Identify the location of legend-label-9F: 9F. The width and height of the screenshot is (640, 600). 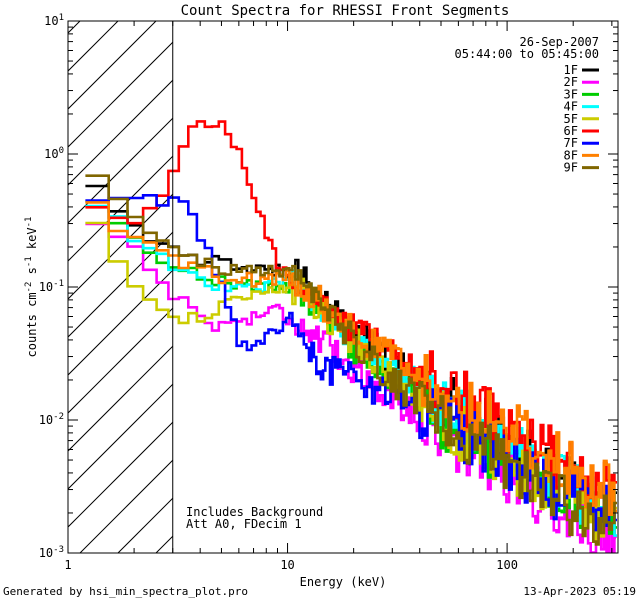
(571, 168).